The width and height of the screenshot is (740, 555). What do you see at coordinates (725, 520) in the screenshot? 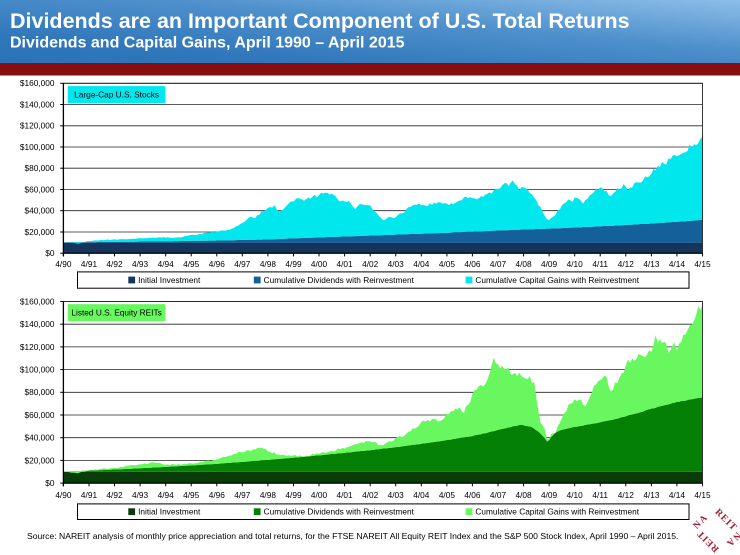
I see `svg-text: REIT` at bounding box center [725, 520].